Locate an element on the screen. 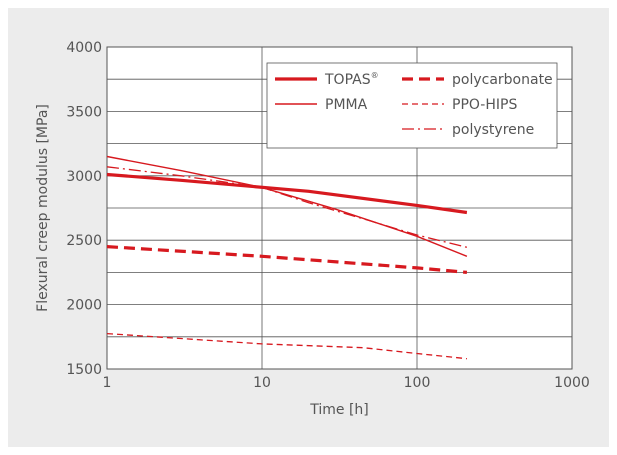  x-tick-label: 1000 is located at coordinates (572, 383).